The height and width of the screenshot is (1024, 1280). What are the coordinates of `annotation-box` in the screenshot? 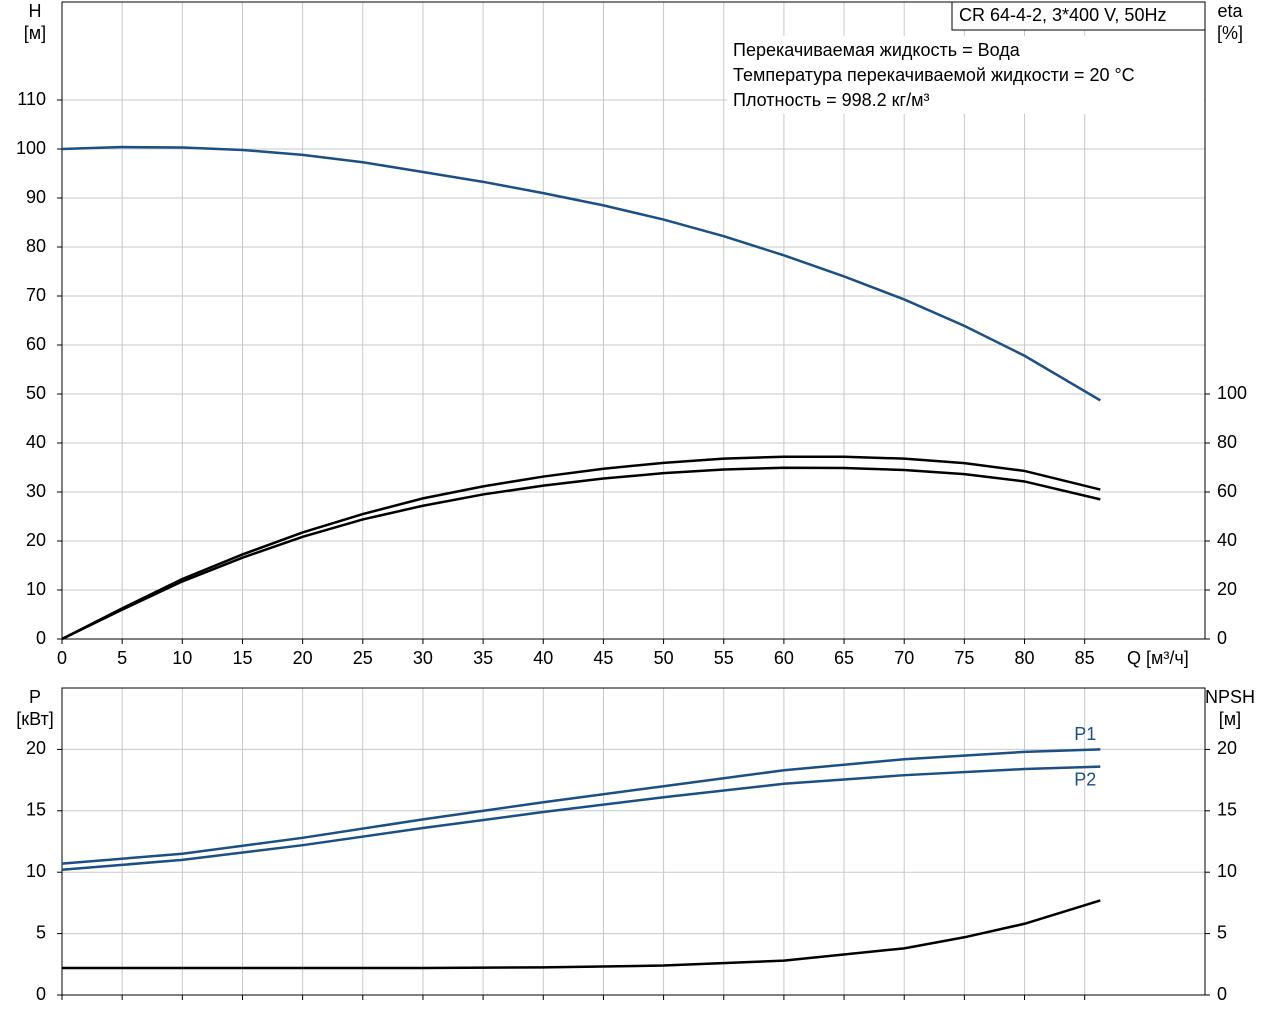 It's located at (965, 75).